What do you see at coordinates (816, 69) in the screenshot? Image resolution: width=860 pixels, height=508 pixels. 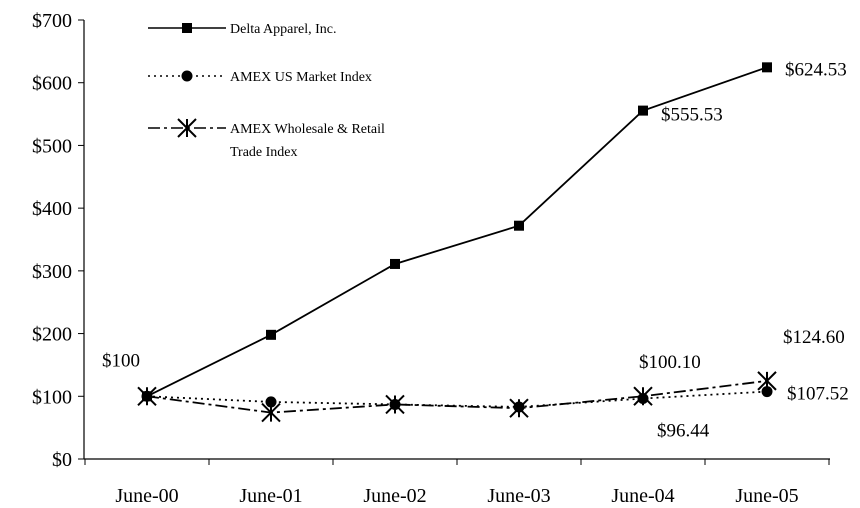 I see `data-label: $624.53` at bounding box center [816, 69].